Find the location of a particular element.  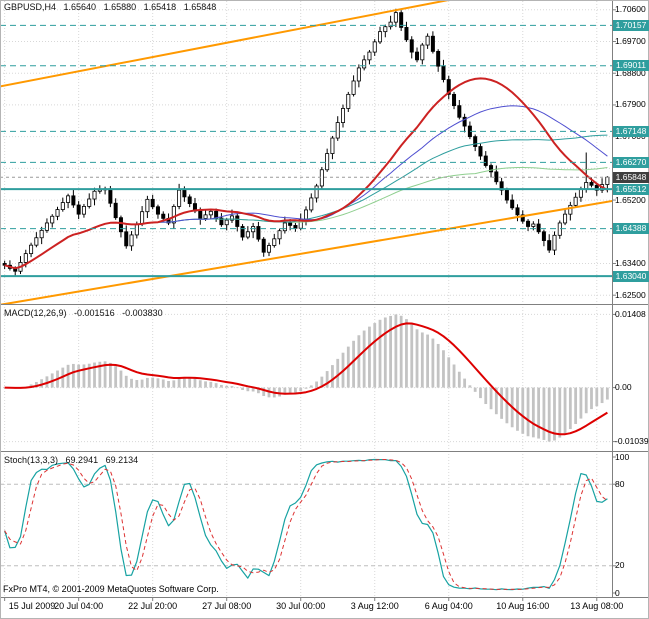

upper-trendline is located at coordinates (324, 46).